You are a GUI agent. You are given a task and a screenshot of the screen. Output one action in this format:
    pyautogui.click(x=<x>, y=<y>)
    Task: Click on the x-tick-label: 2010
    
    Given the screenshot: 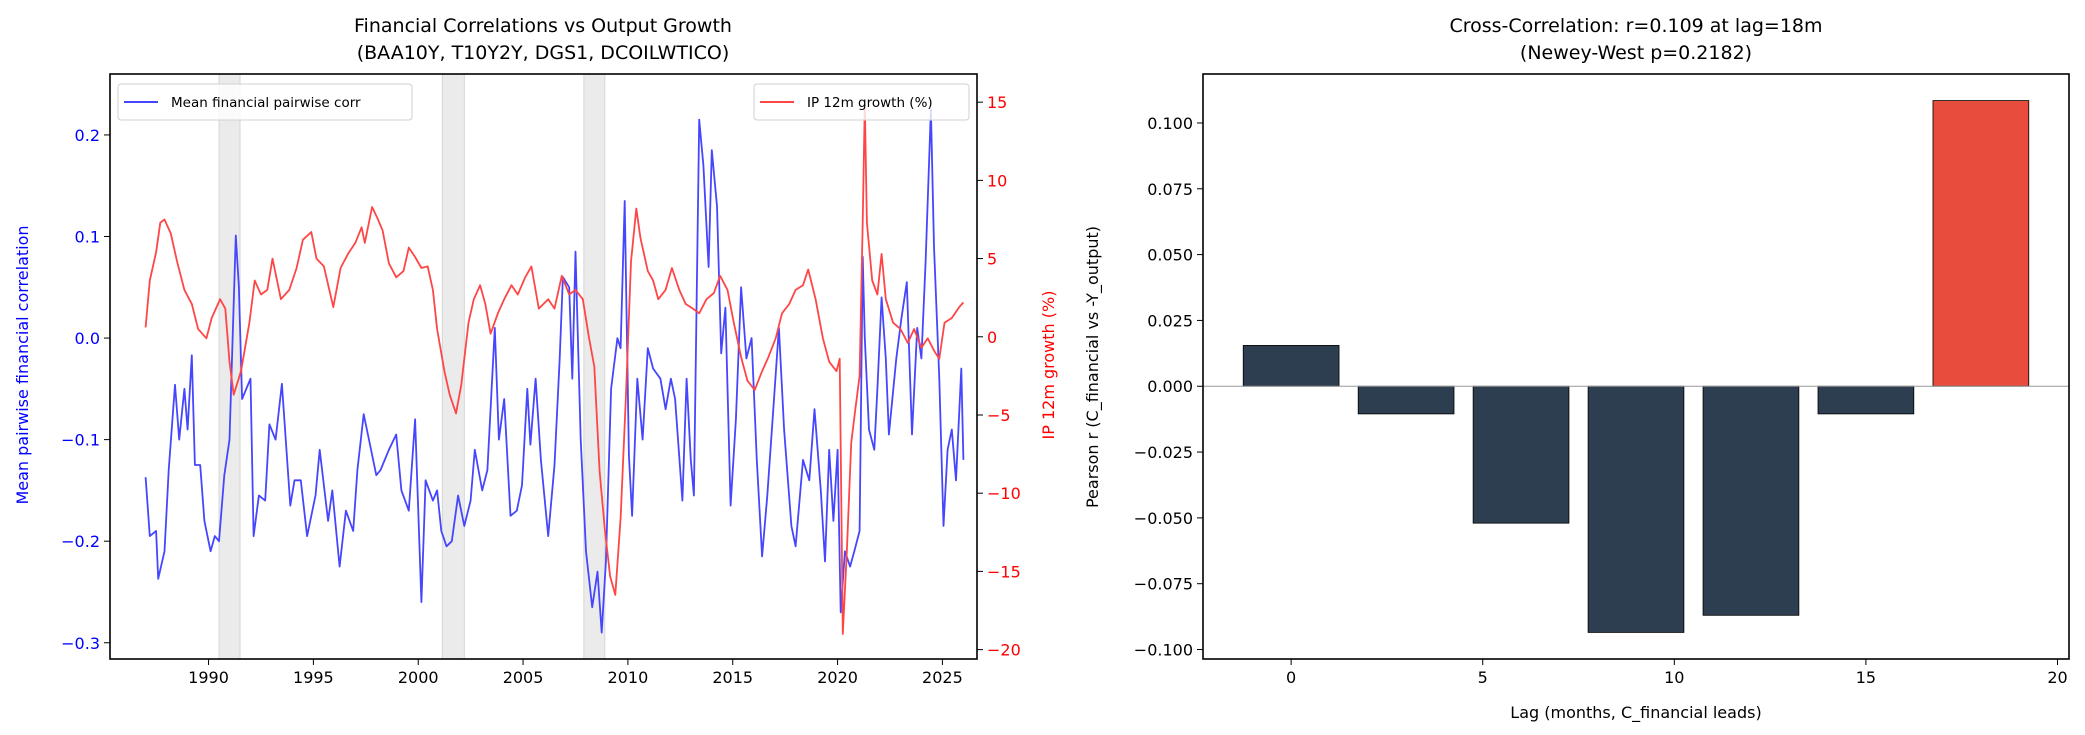 What is the action you would take?
    pyautogui.click(x=628, y=677)
    